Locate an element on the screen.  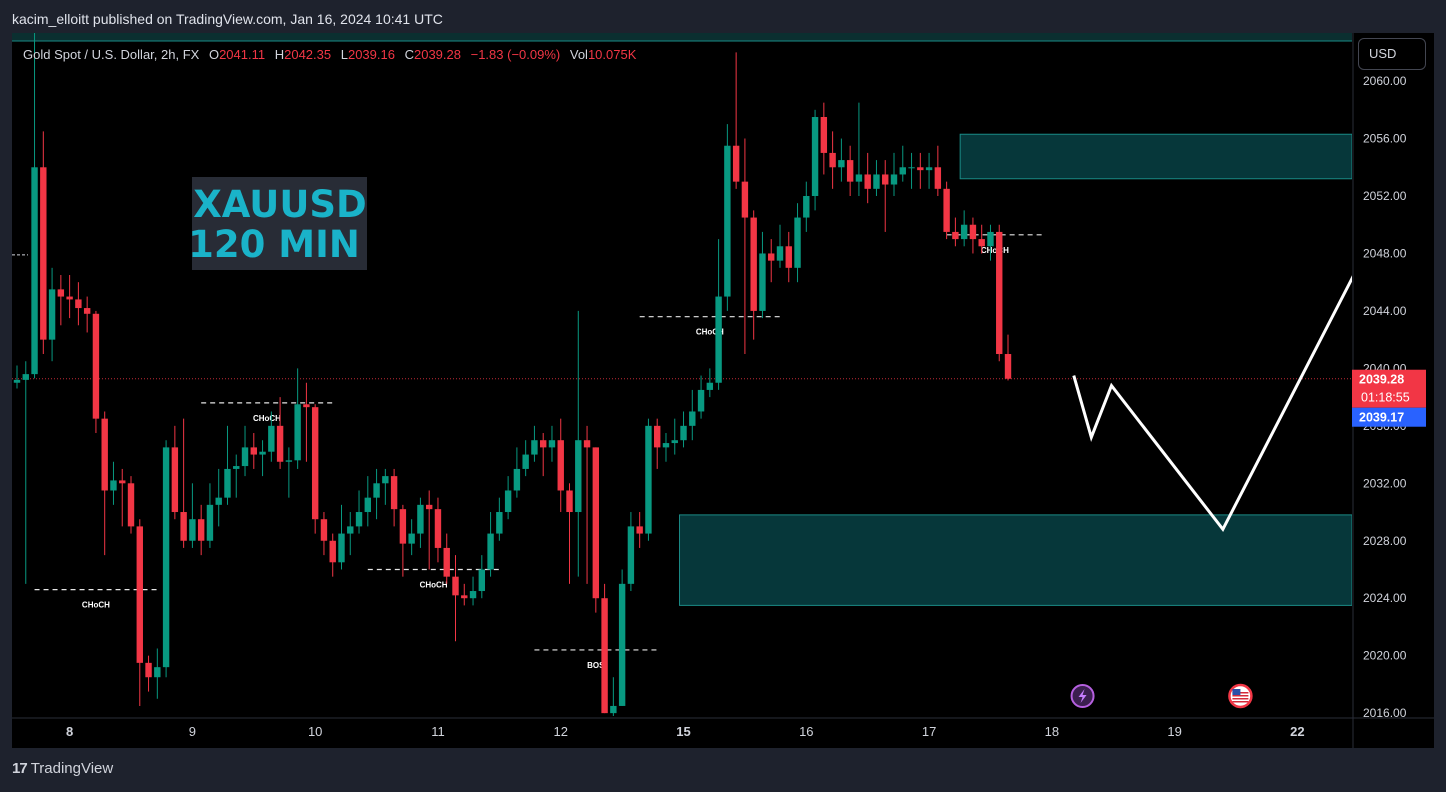
y-tick-label: 2052.00 is located at coordinates (1385, 196).